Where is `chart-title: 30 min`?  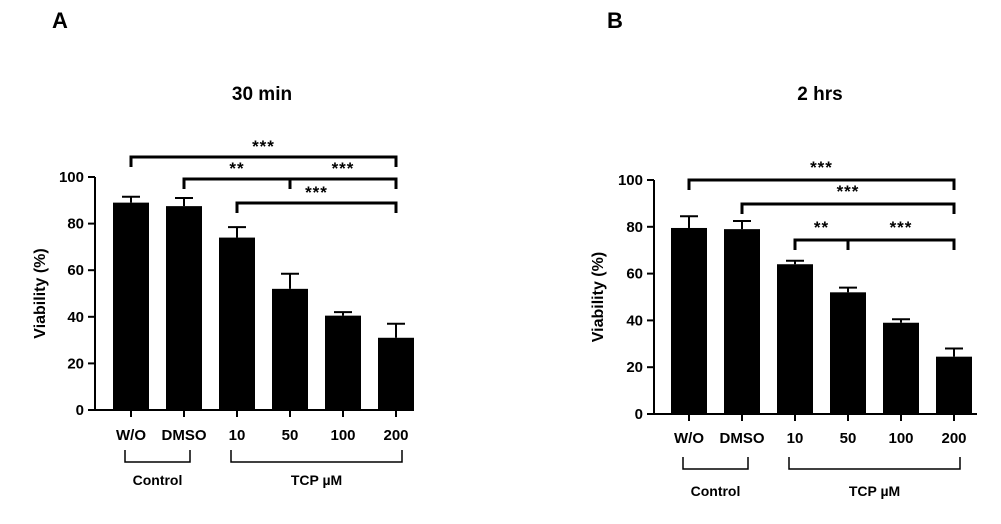 chart-title: 30 min is located at coordinates (262, 94).